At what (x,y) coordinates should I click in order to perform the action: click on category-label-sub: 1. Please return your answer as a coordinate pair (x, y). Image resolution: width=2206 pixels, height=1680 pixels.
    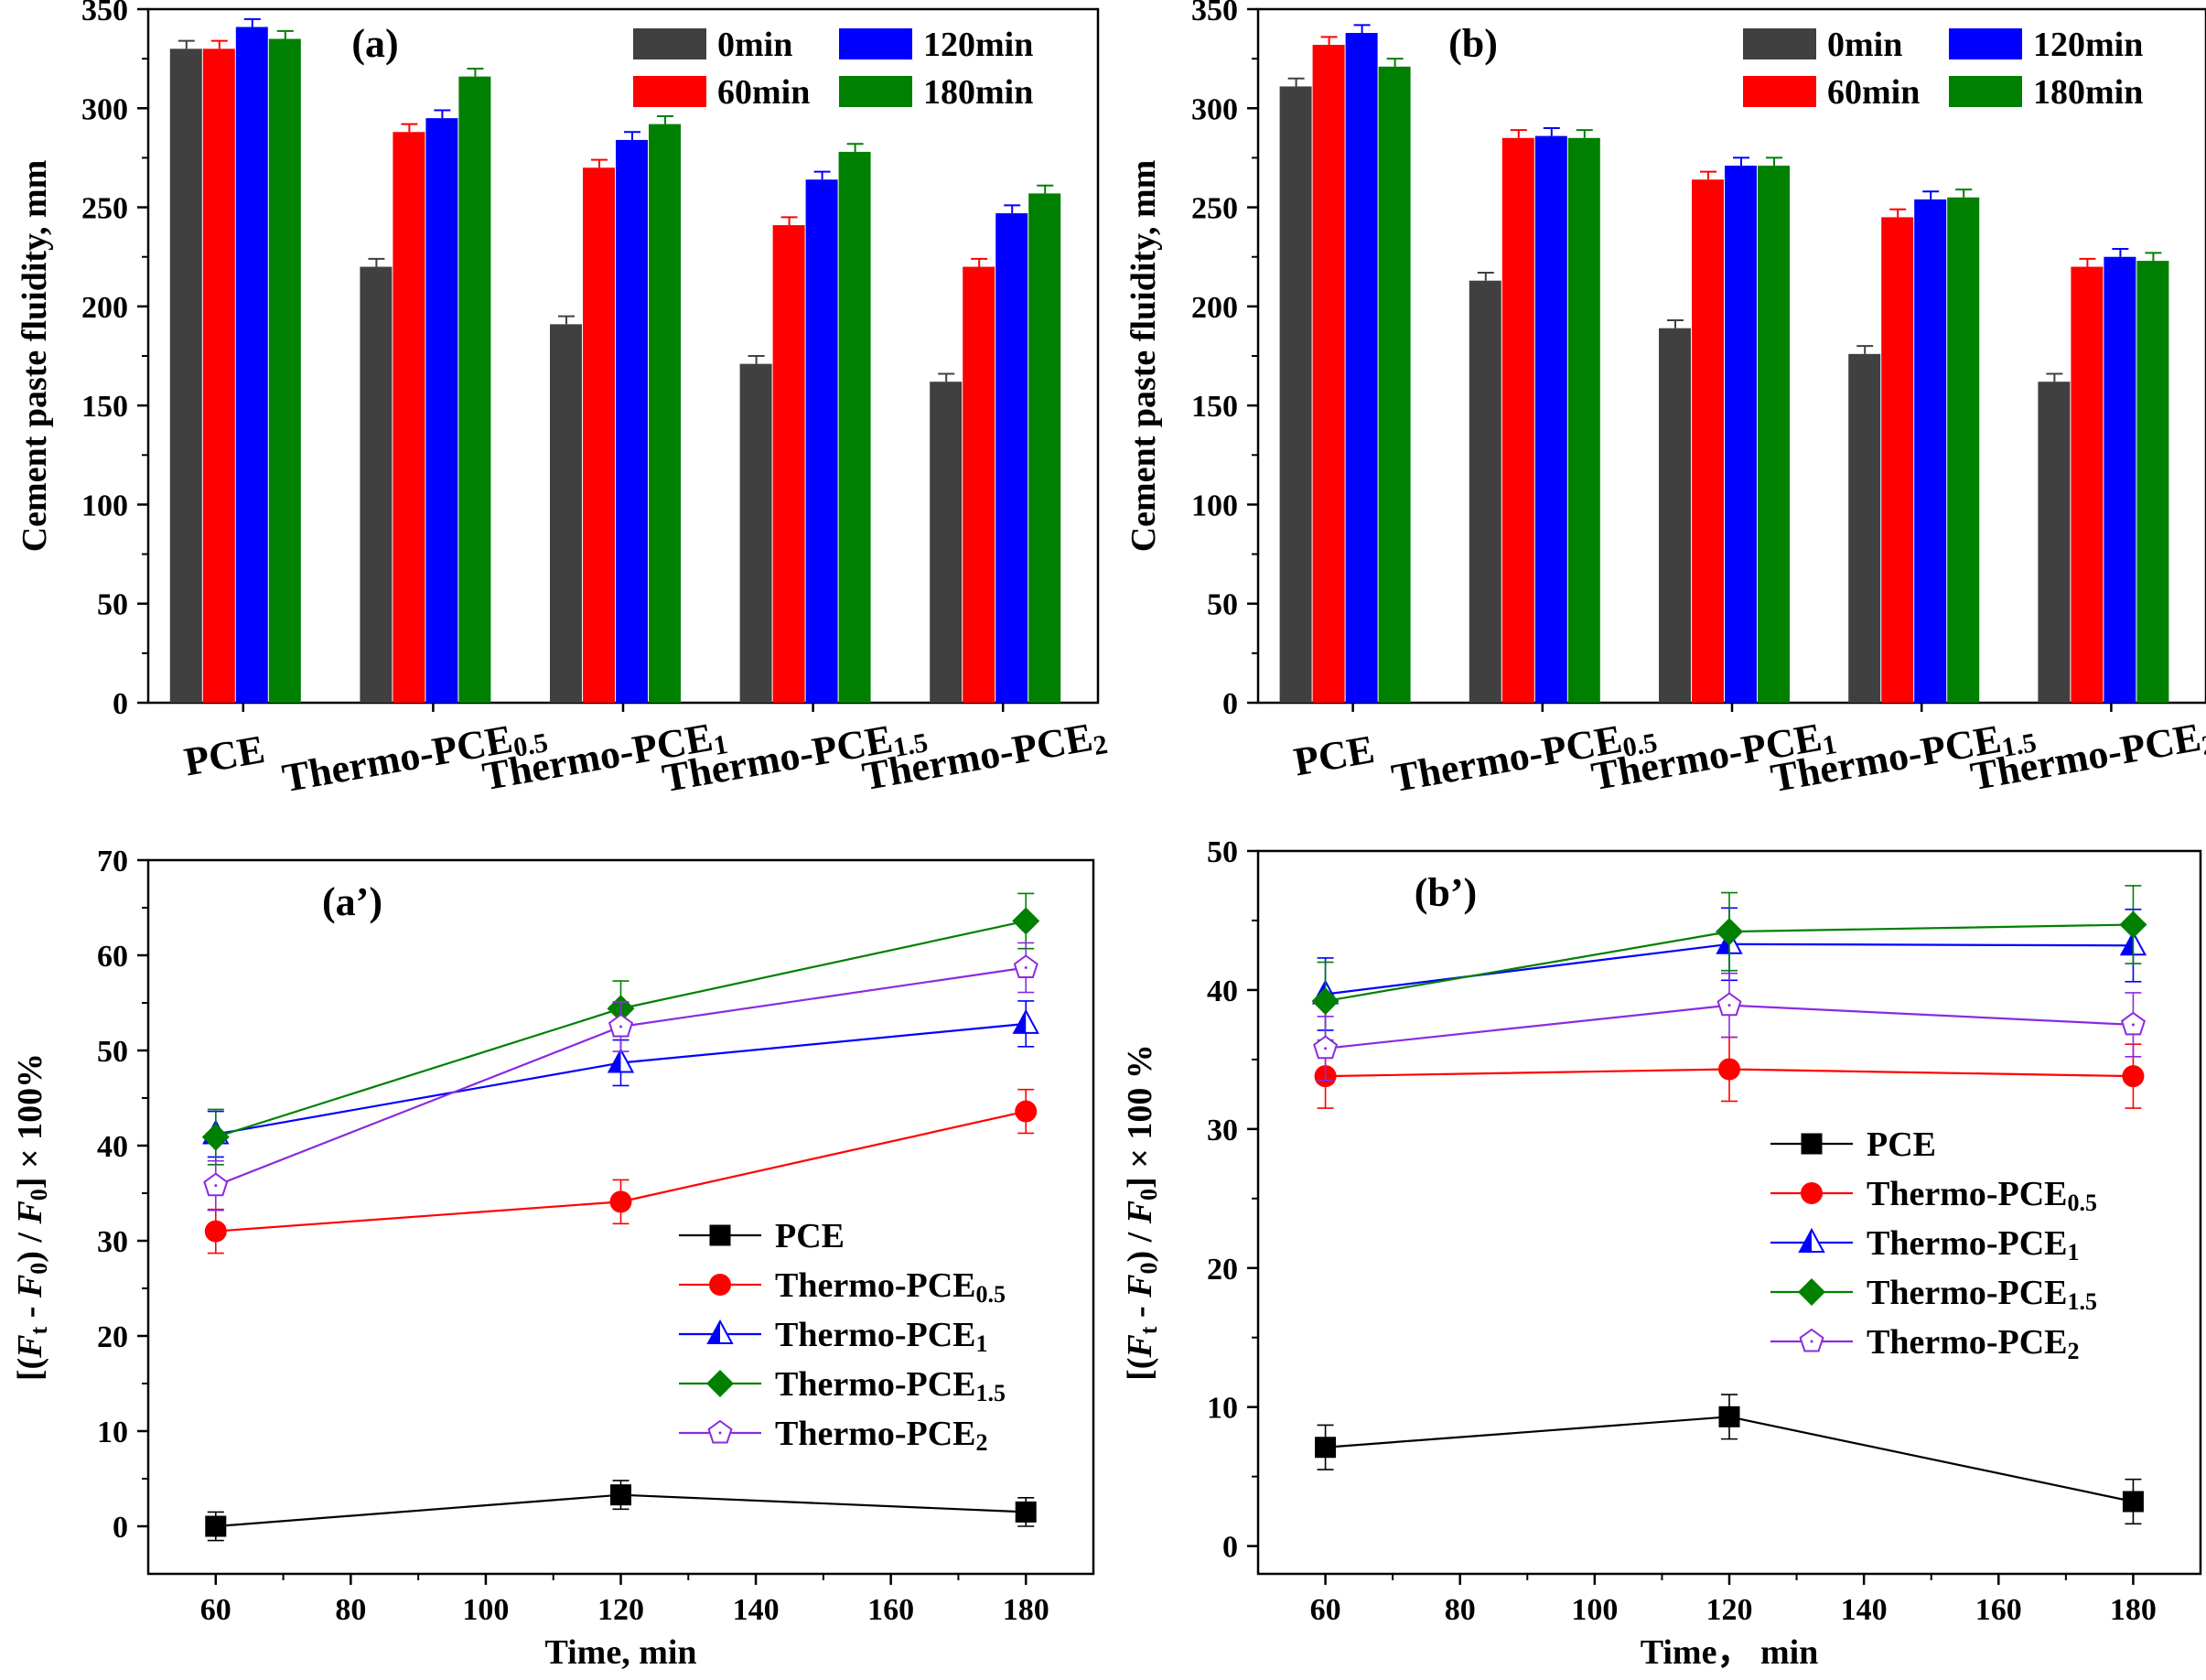
    Looking at the image, I should click on (720, 745).